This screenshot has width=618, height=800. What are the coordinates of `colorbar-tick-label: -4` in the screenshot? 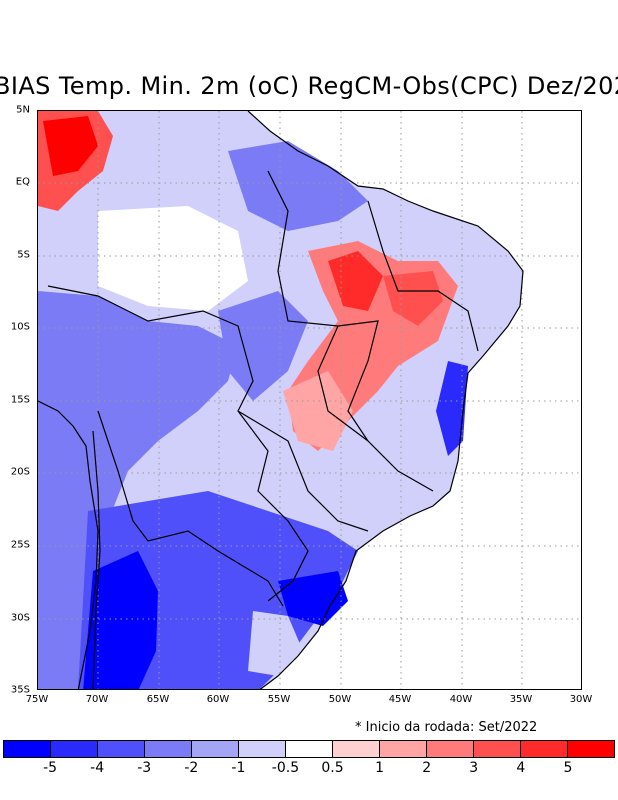 It's located at (97, 768).